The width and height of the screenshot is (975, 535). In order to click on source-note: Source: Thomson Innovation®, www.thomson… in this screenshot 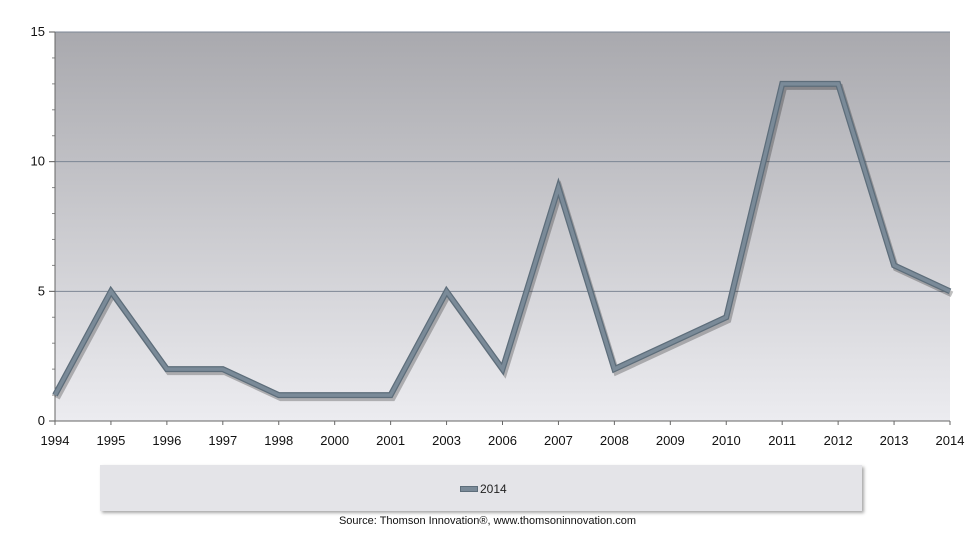, I will do `click(487, 521)`.